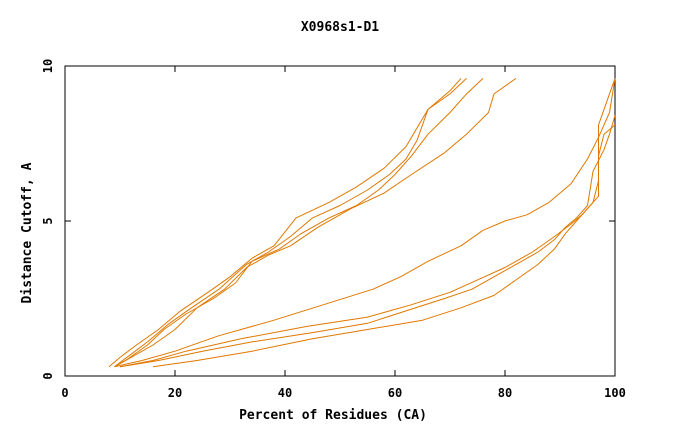 The width and height of the screenshot is (680, 440). I want to click on x-tick-label: 0, so click(64, 393).